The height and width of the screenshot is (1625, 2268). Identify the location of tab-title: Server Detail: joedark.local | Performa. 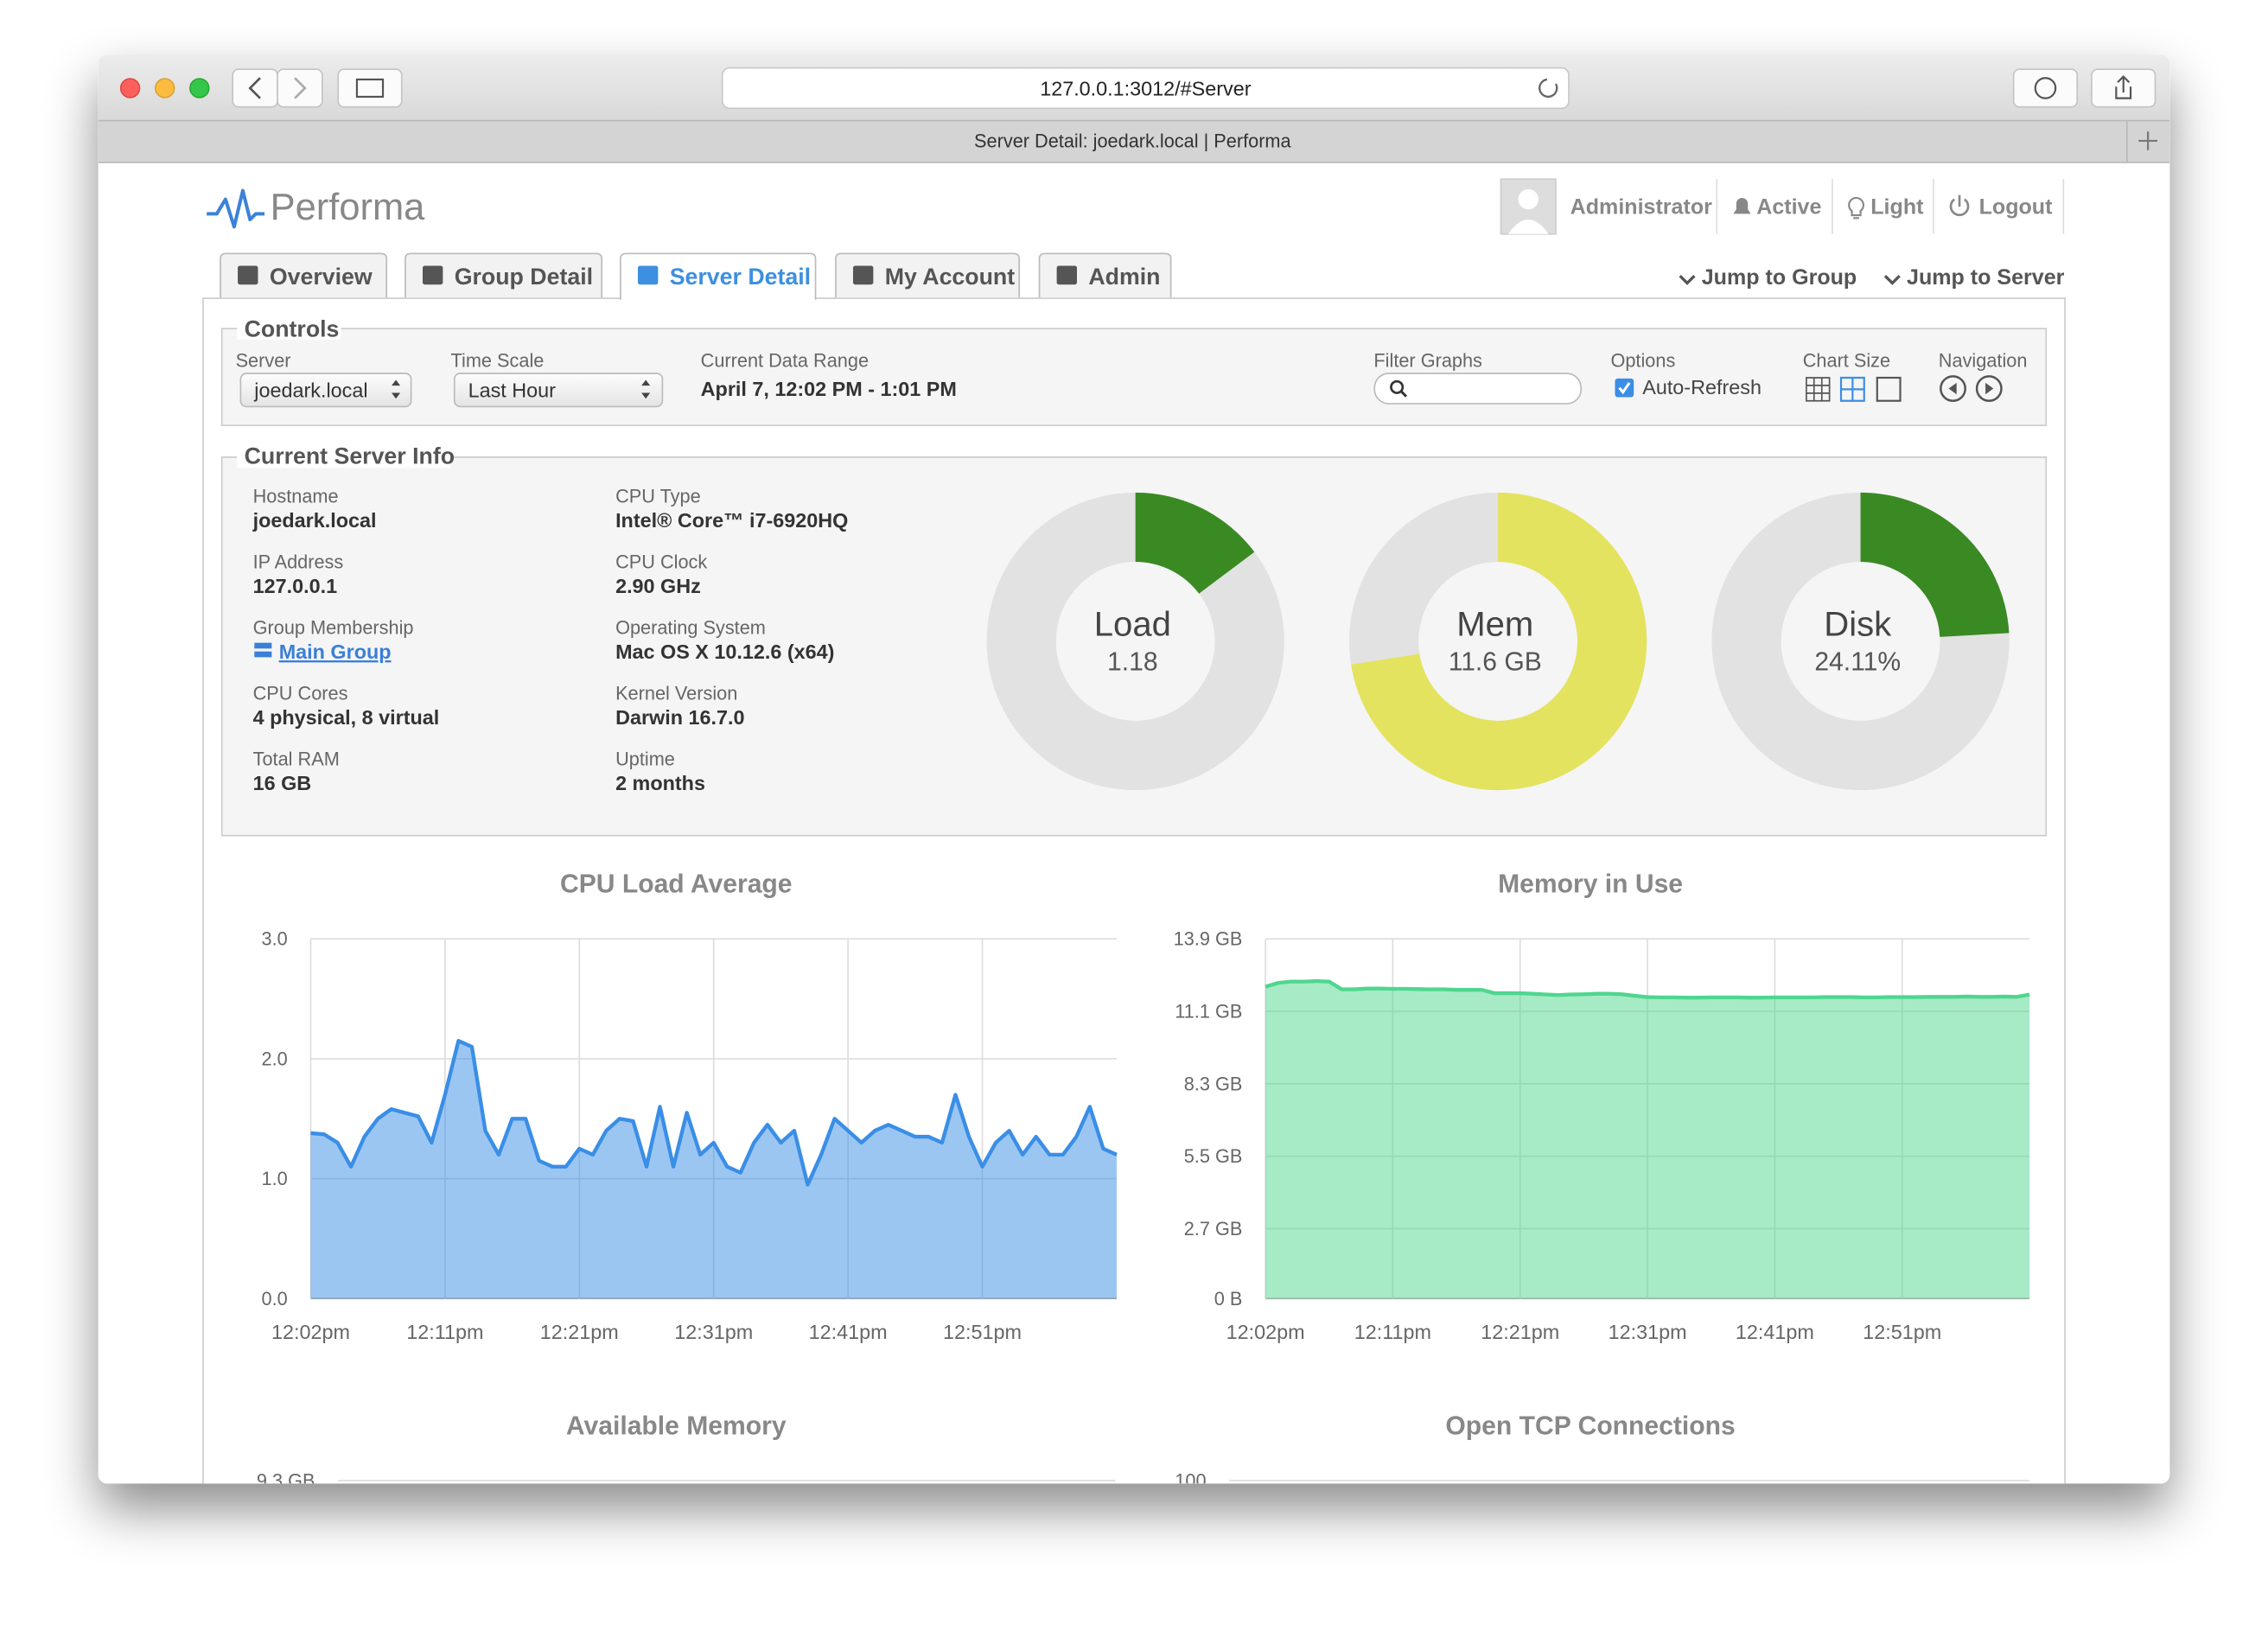
(1132, 140).